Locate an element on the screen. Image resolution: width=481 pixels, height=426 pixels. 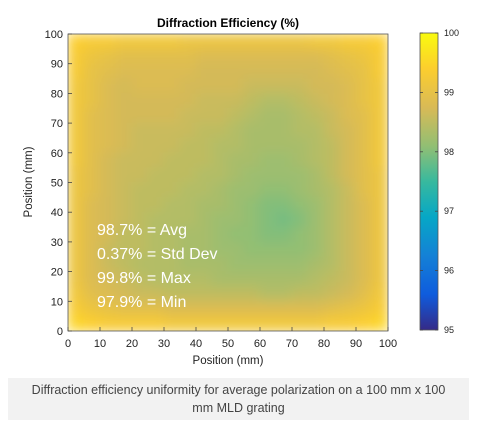
colorbar-tick-label: 97 is located at coordinates (449, 211).